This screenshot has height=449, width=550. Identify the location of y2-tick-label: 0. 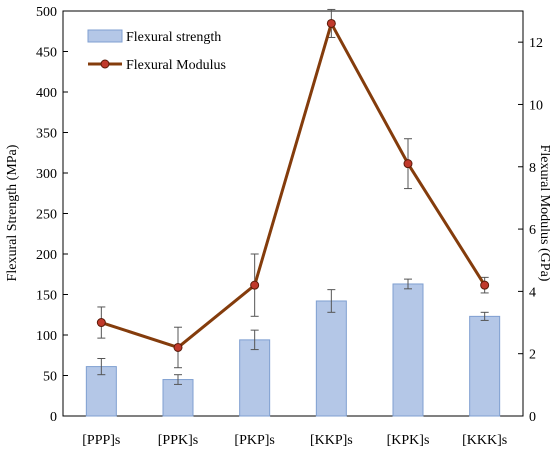
(532, 417).